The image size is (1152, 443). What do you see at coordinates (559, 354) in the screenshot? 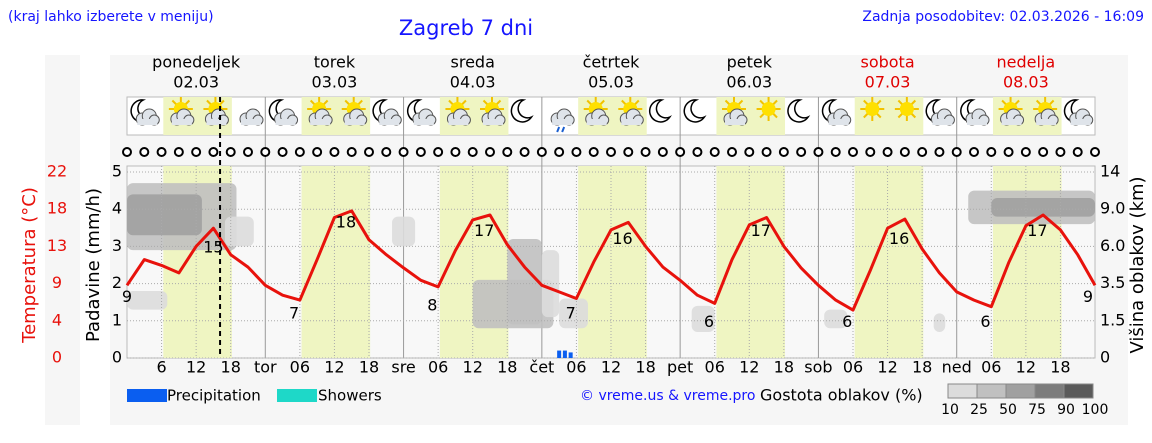
I see `precip-bar` at bounding box center [559, 354].